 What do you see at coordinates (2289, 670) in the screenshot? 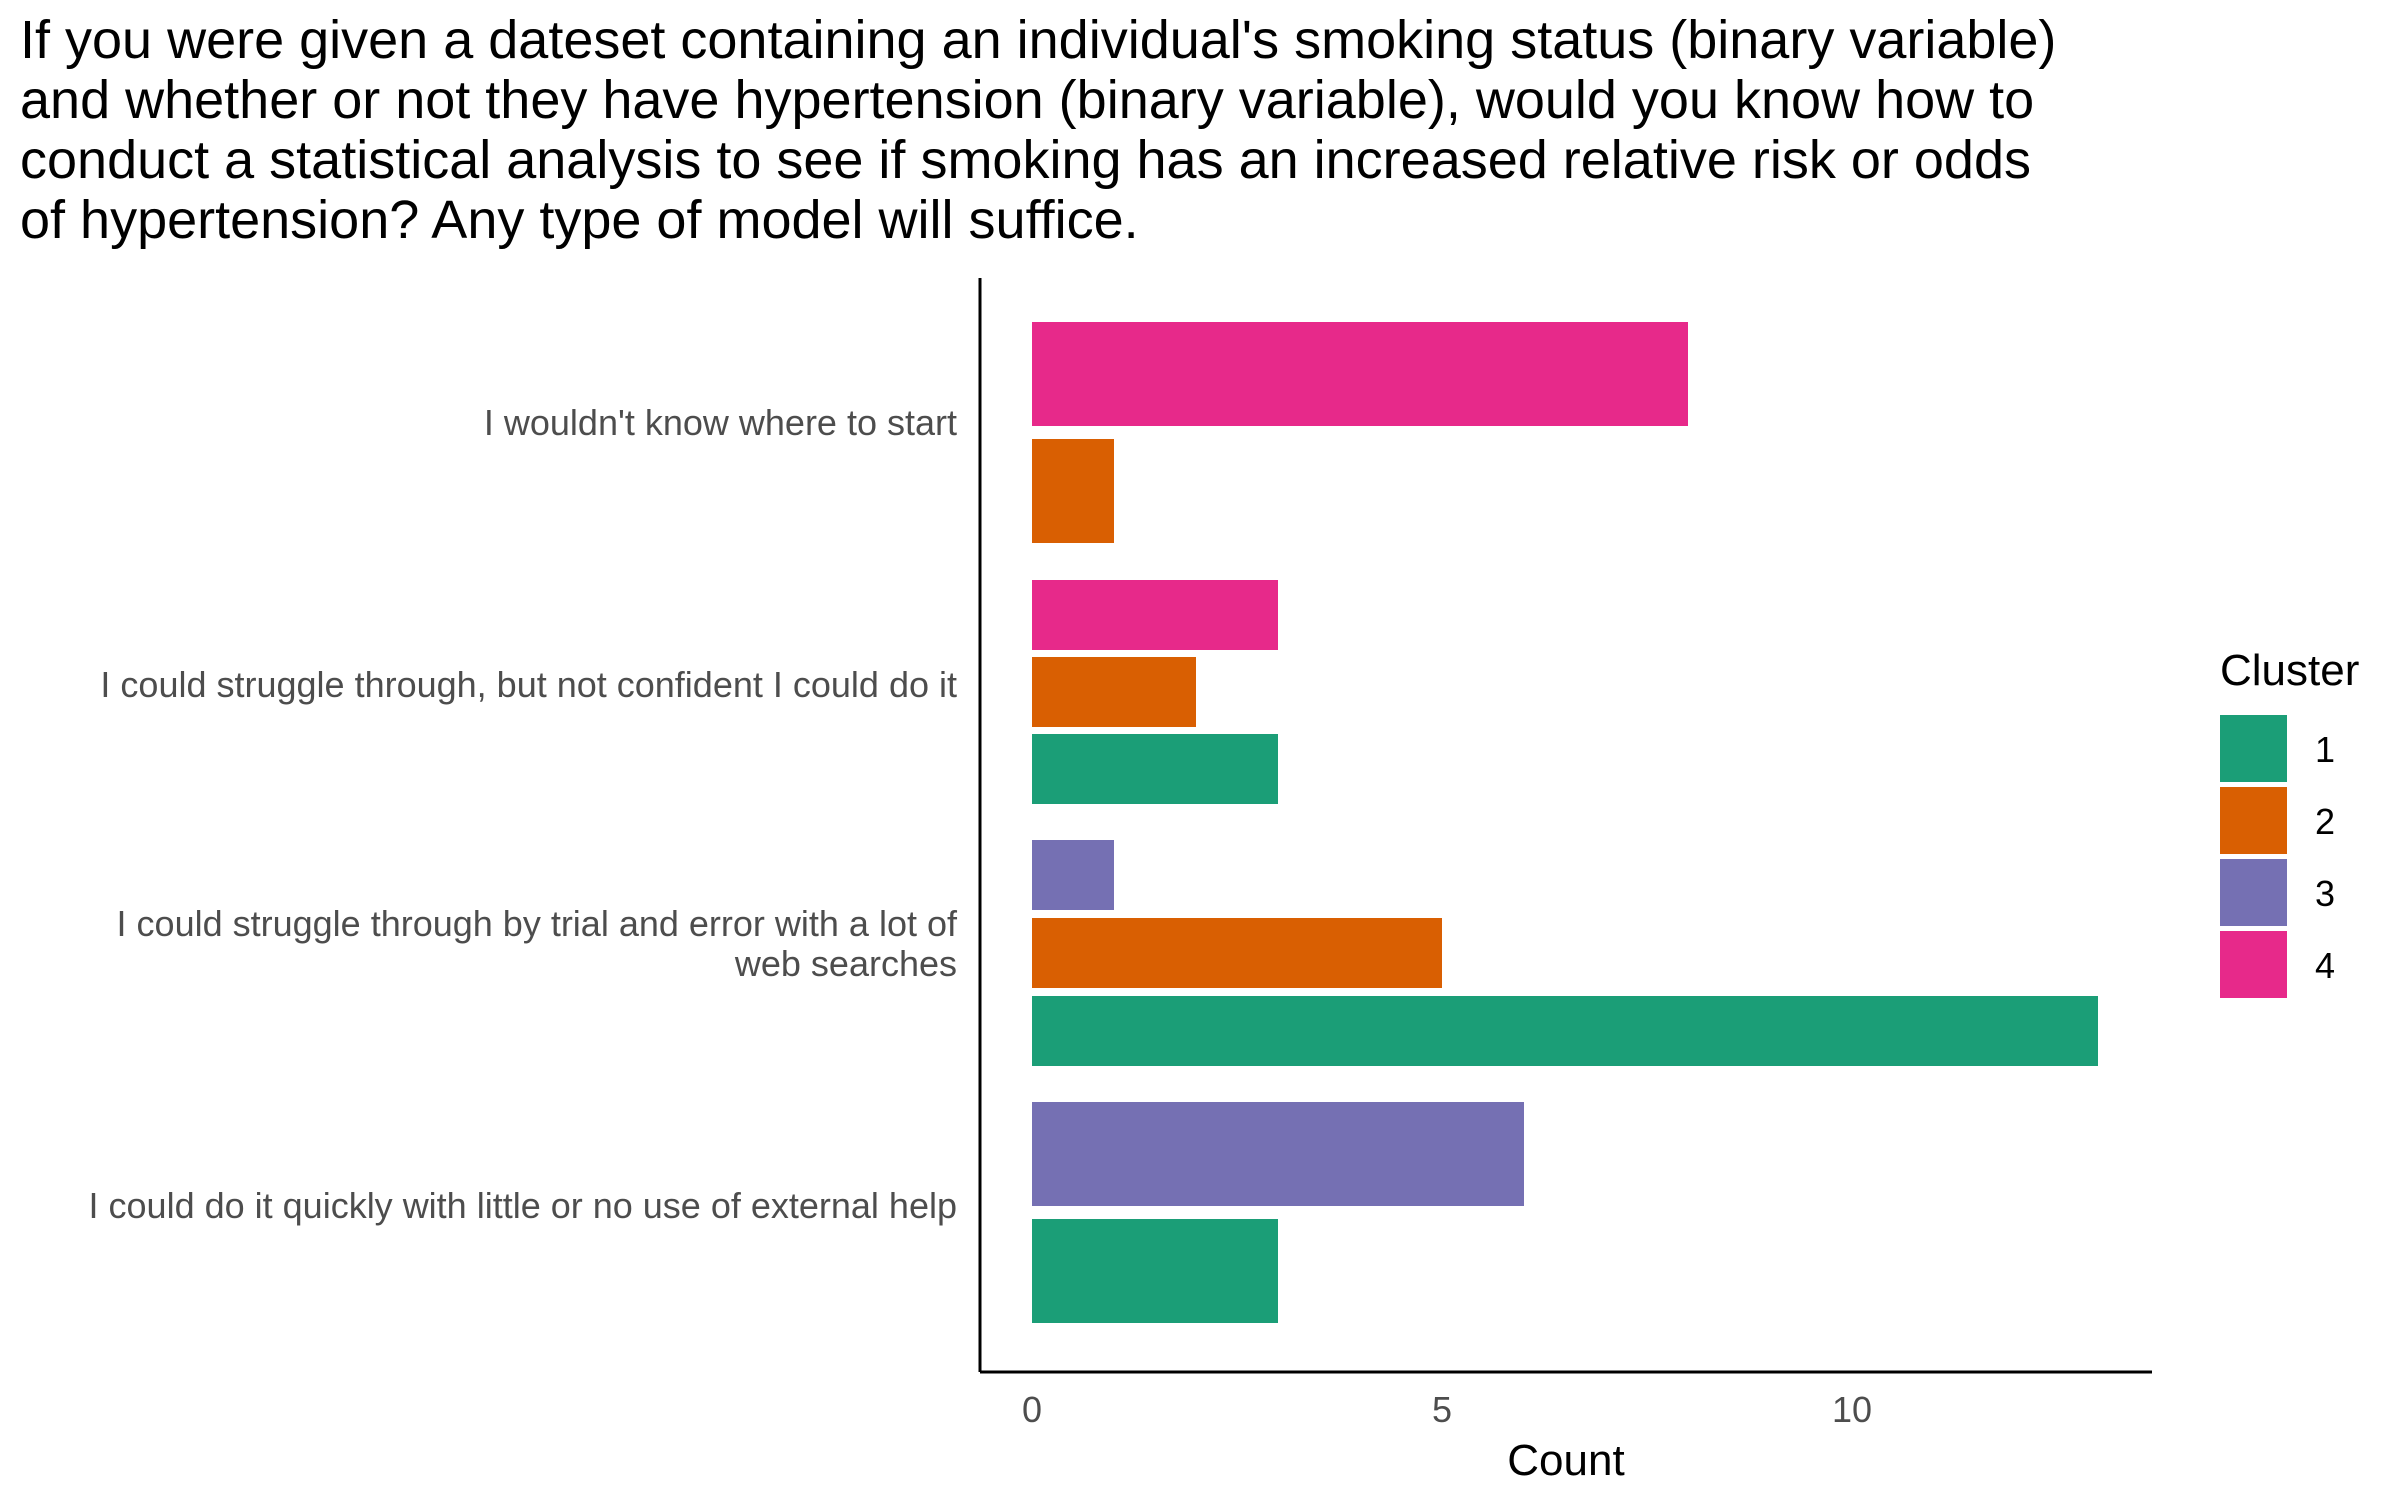
I see `legend-title: Cluster` at bounding box center [2289, 670].